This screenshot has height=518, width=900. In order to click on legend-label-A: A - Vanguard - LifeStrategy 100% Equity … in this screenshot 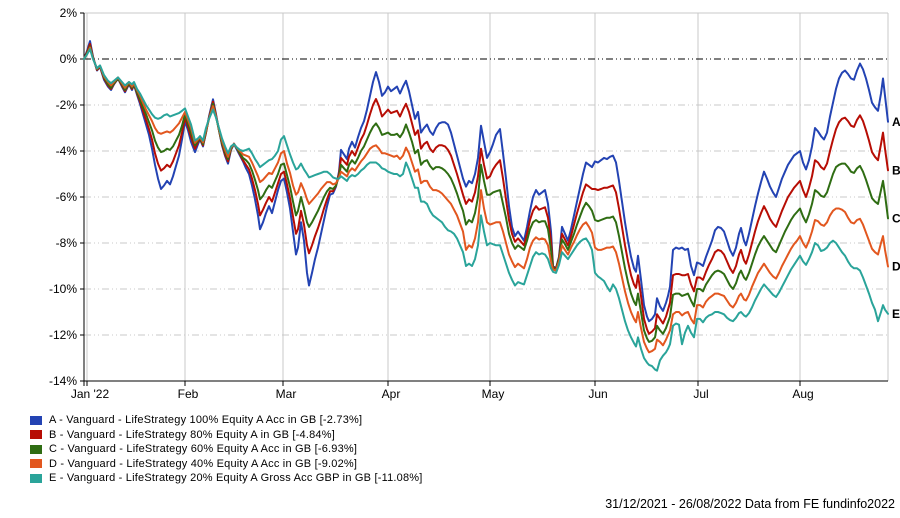, I will do `click(206, 420)`.